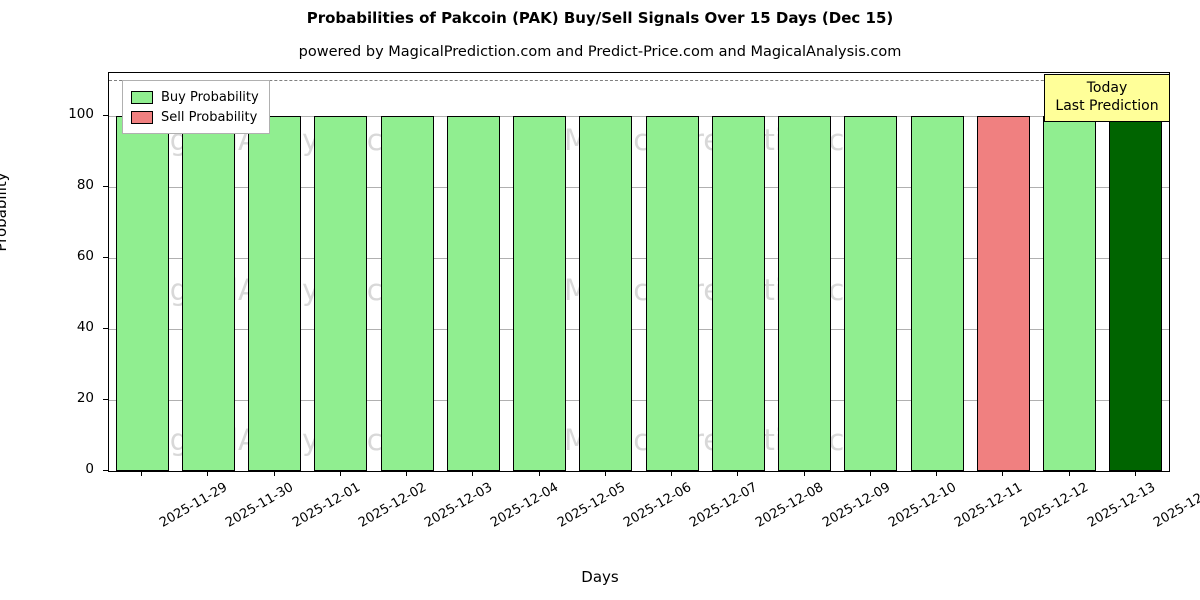 This screenshot has height=600, width=1200. What do you see at coordinates (89, 469) in the screenshot?
I see `y-tick-label: 0` at bounding box center [89, 469].